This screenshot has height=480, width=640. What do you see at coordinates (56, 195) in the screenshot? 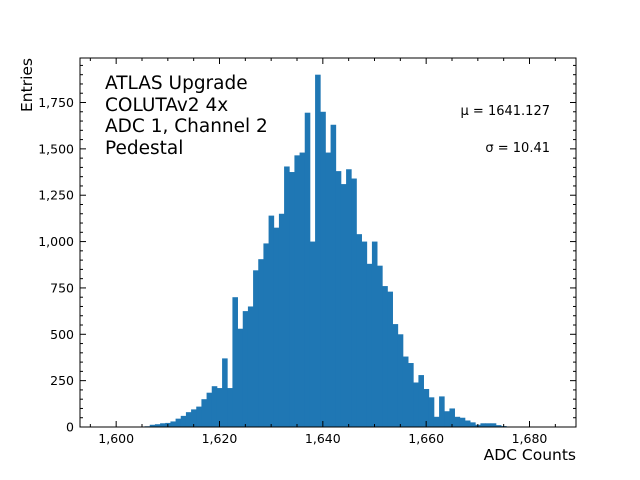
I see `y-tick-label: 1,250` at bounding box center [56, 195].